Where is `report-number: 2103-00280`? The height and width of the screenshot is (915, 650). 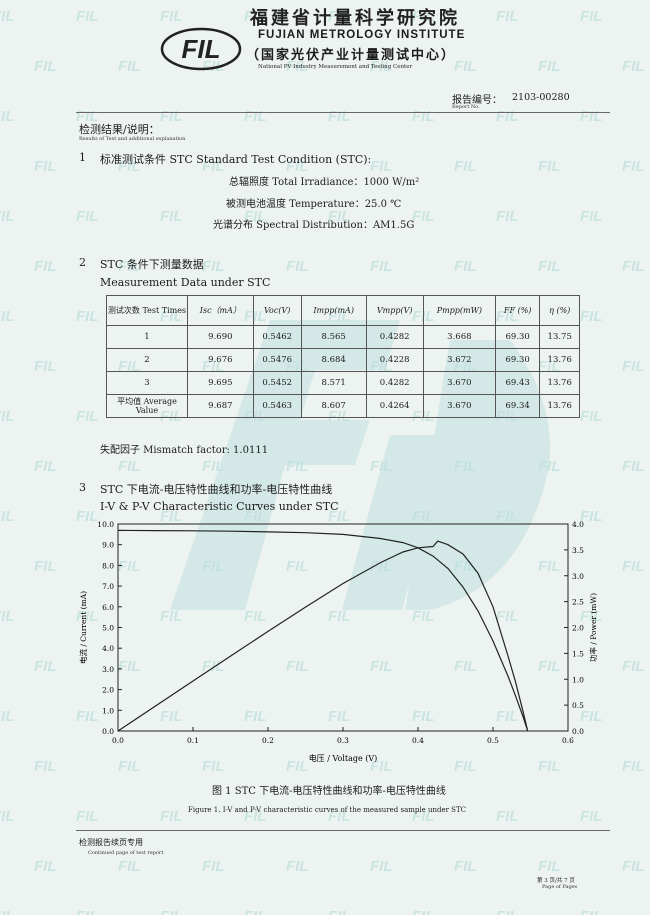 report-number: 2103-00280 is located at coordinates (541, 97).